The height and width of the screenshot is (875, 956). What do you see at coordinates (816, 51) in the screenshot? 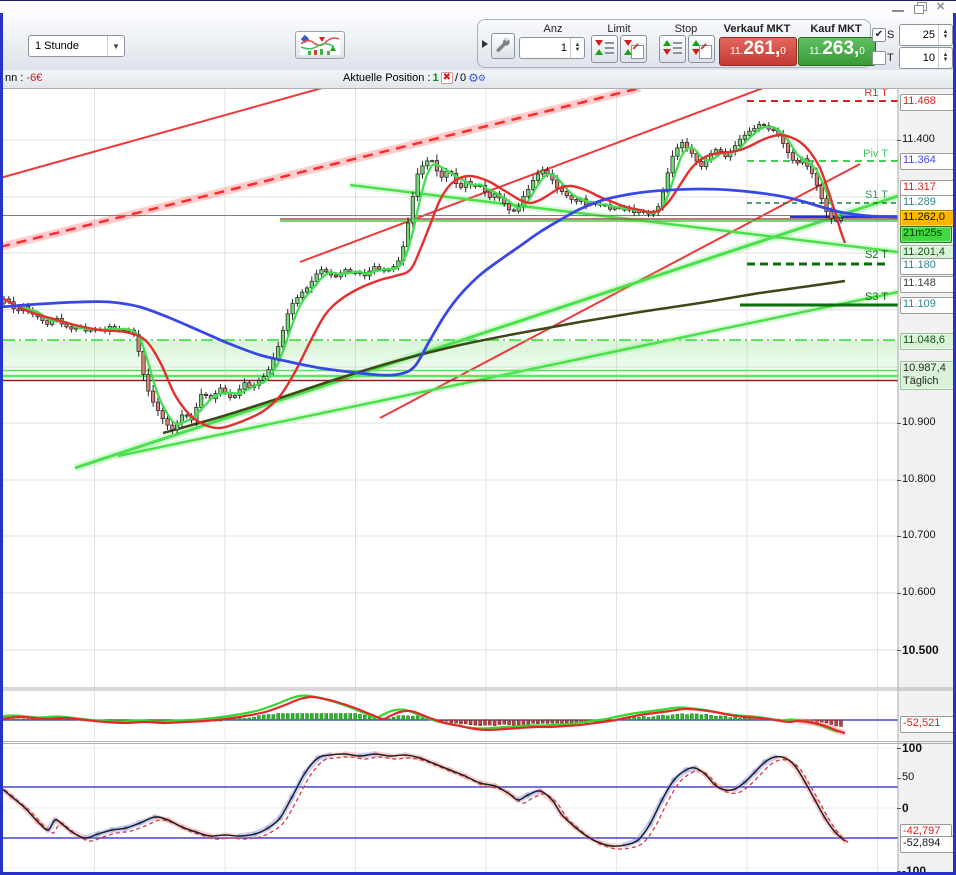
I see `buy-price-prefix: 11.` at bounding box center [816, 51].